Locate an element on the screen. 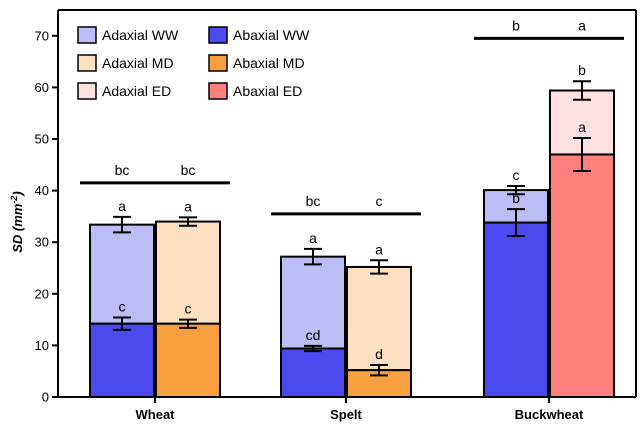 This screenshot has width=644, height=425. y-tick-label: 60 is located at coordinates (42, 87).